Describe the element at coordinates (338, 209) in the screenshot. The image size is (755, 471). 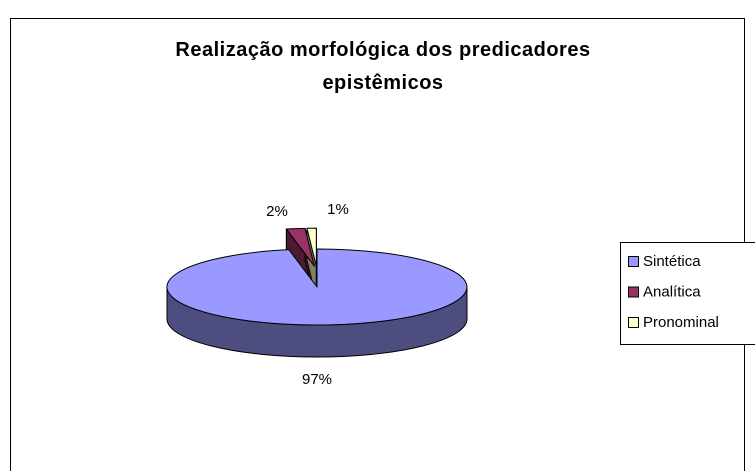
I see `data-label: 1%` at that location.